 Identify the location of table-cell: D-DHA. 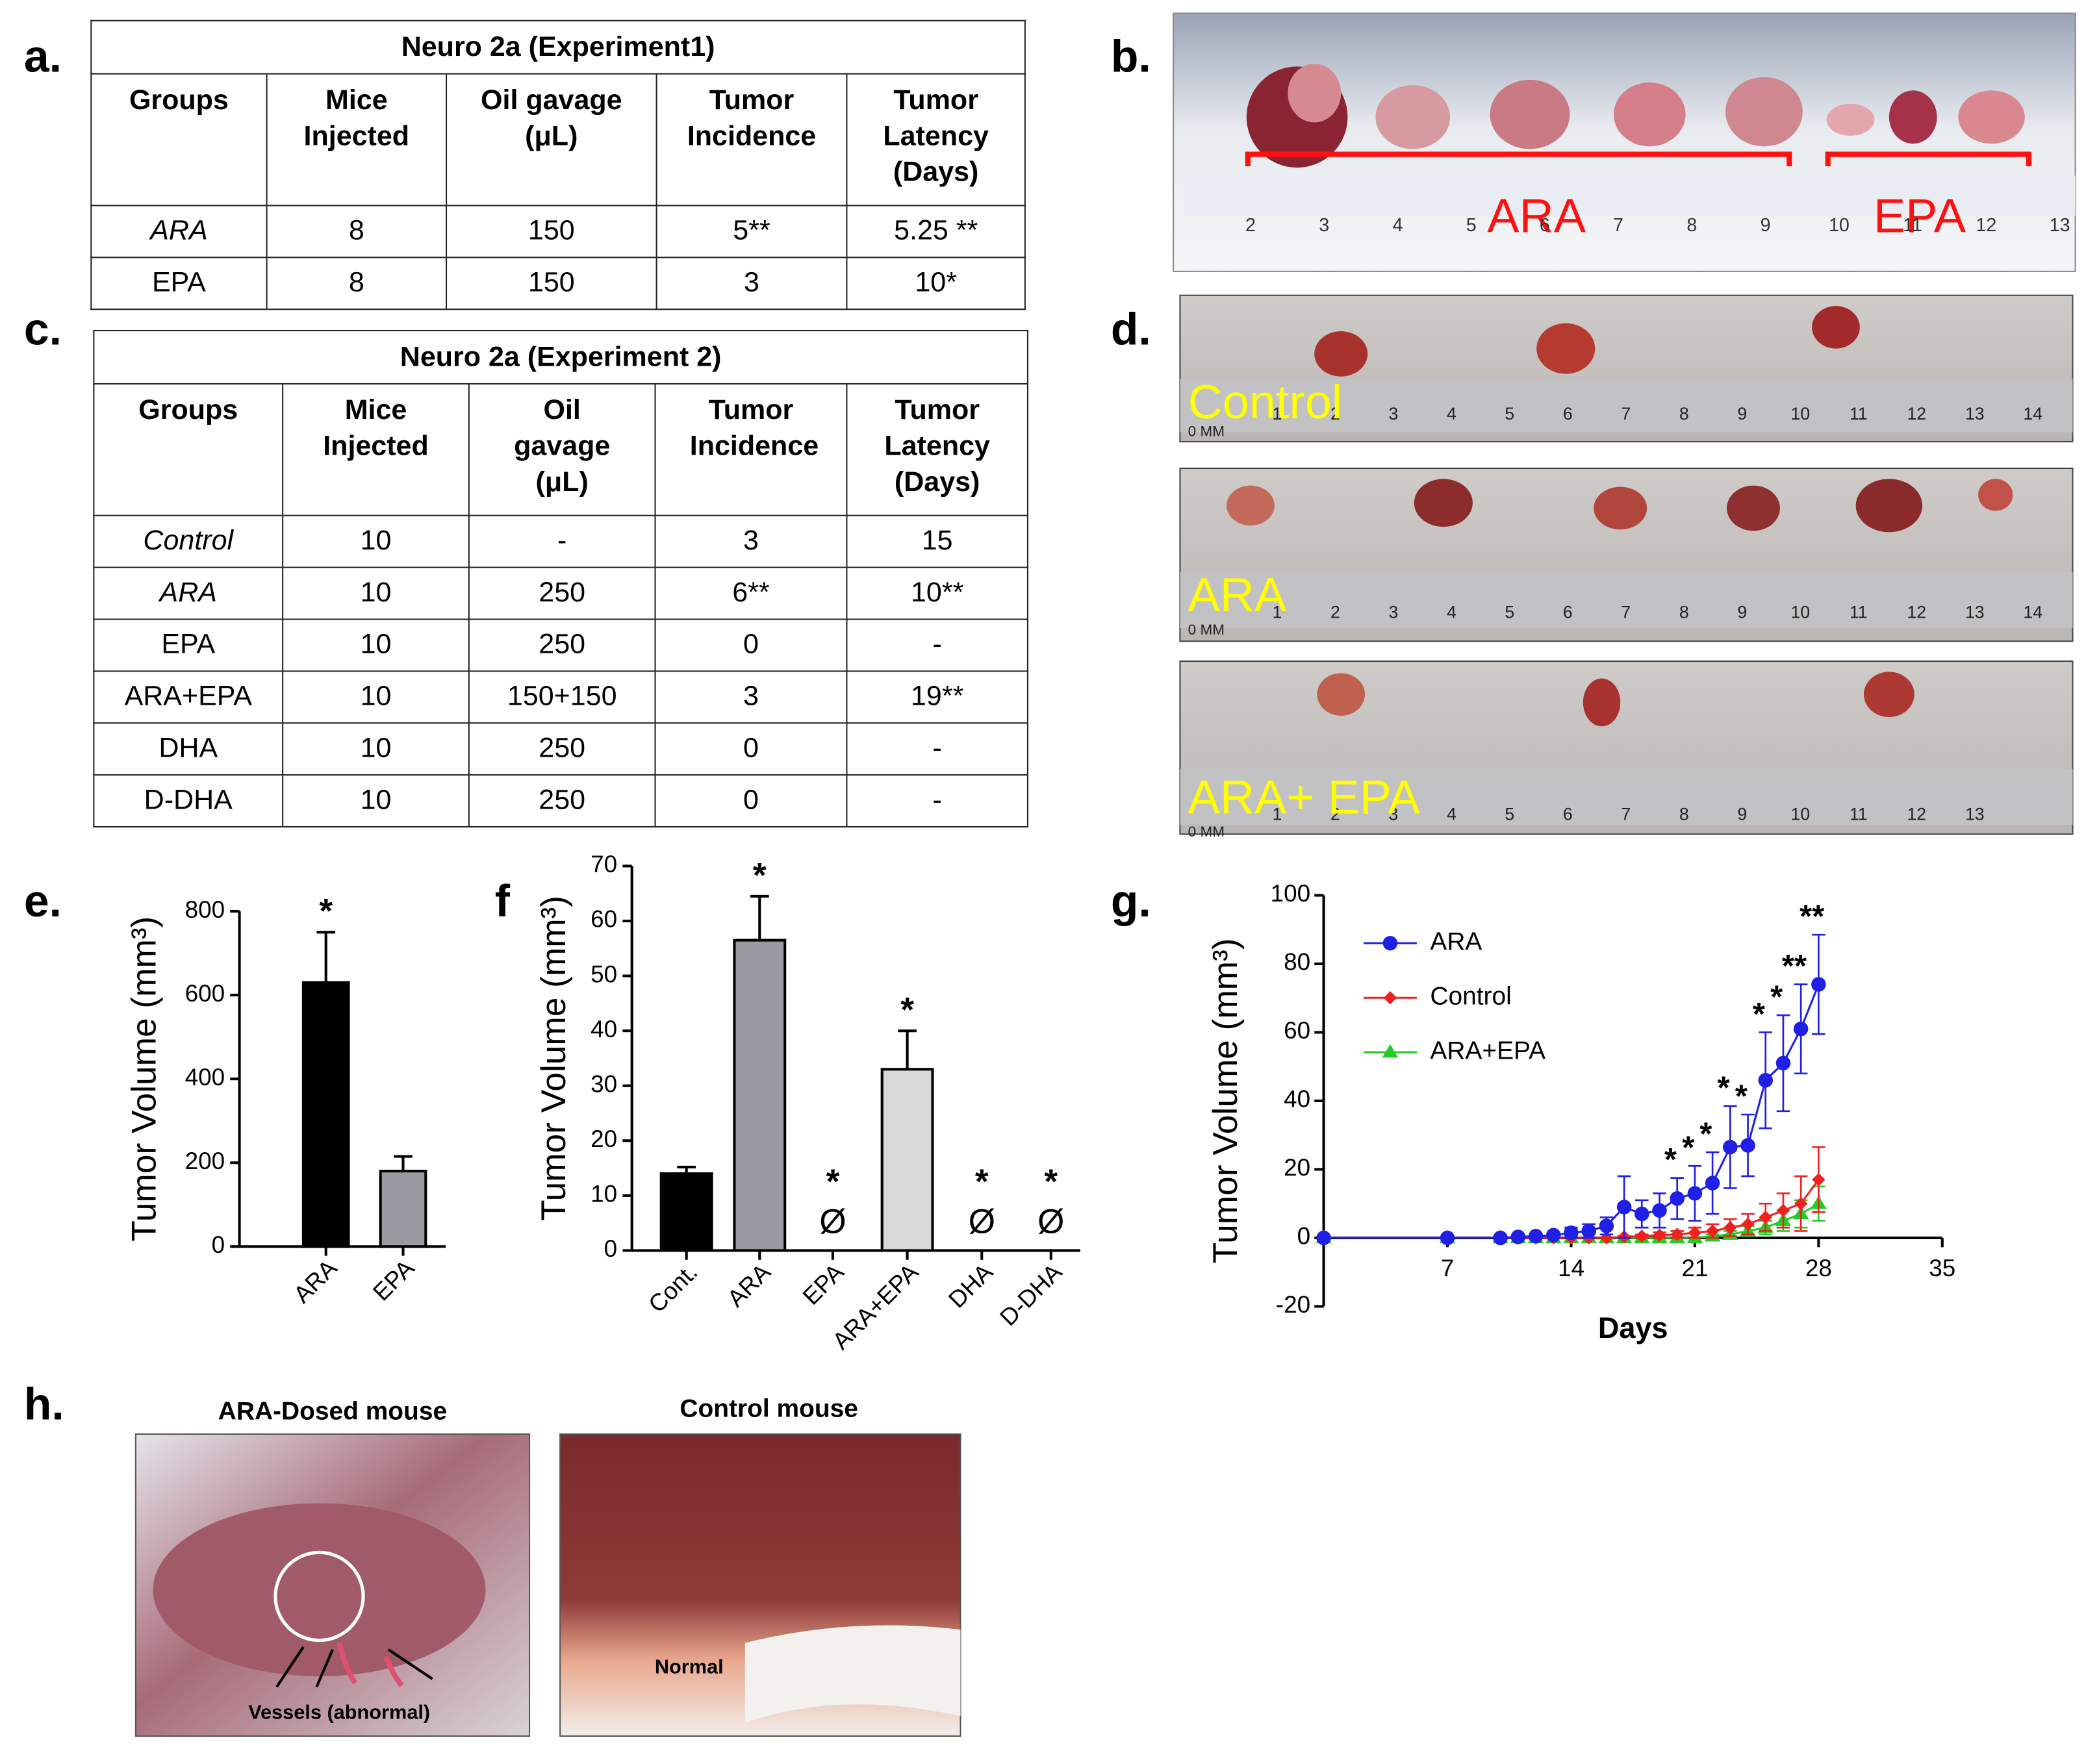
(188, 801).